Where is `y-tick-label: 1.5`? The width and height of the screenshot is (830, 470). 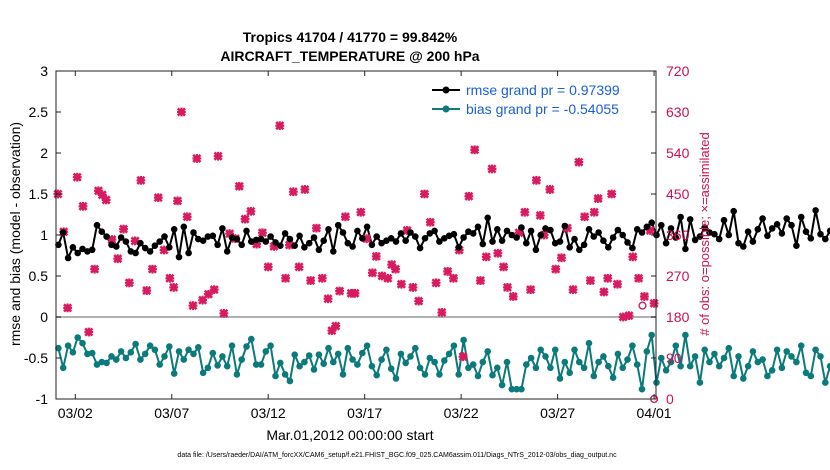 y-tick-label: 1.5 is located at coordinates (39, 194).